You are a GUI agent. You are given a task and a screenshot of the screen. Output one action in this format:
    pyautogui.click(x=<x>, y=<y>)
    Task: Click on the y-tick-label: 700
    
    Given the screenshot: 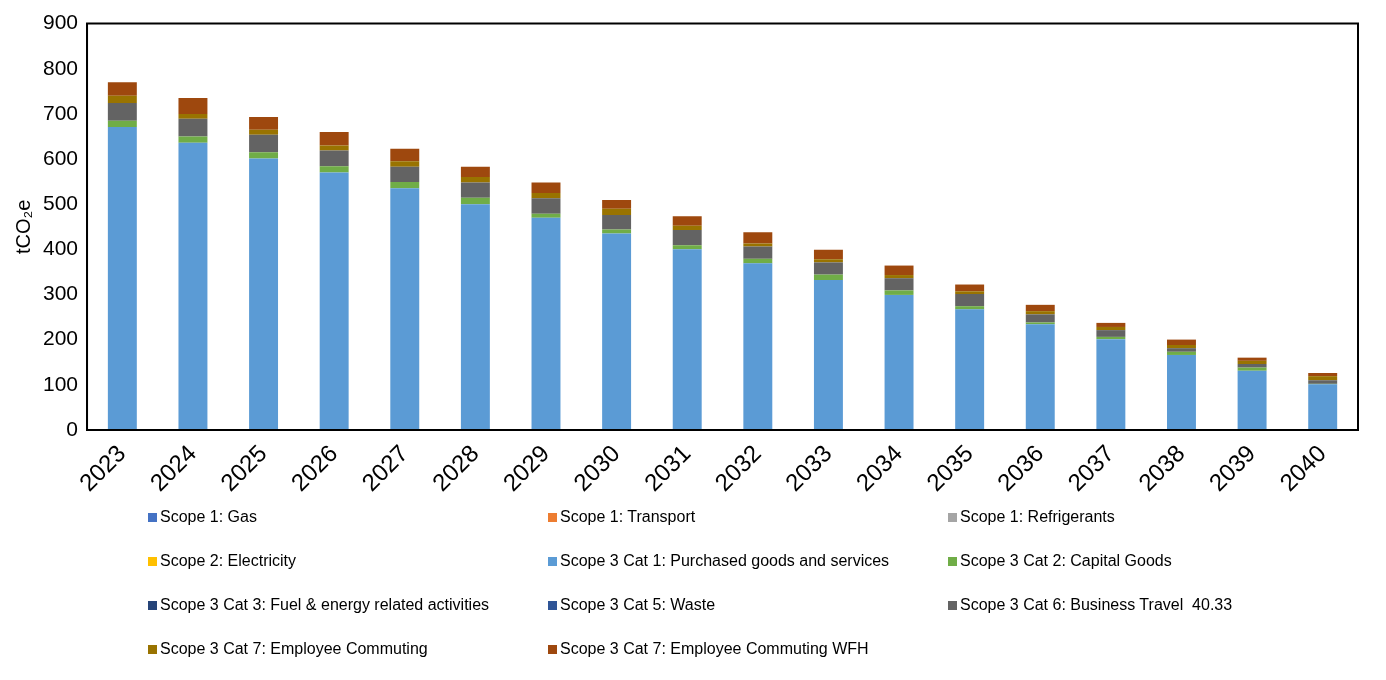 What is the action you would take?
    pyautogui.click(x=60, y=112)
    